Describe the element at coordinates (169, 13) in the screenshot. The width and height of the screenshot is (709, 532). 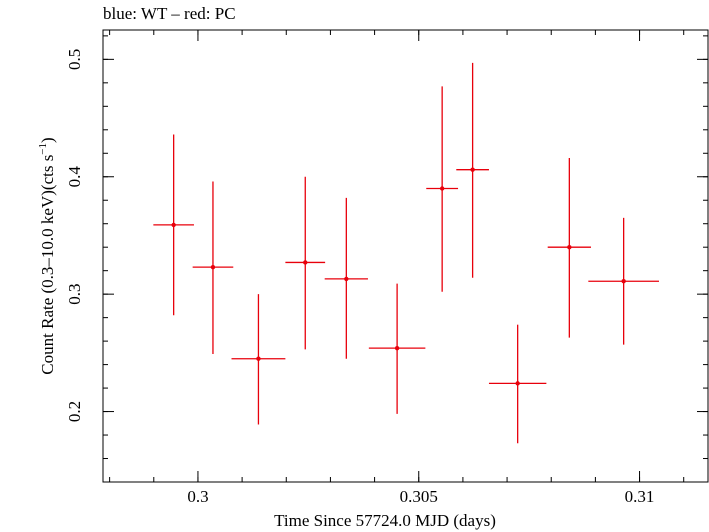
I see `chart-title: blue: WT – red: PC` at that location.